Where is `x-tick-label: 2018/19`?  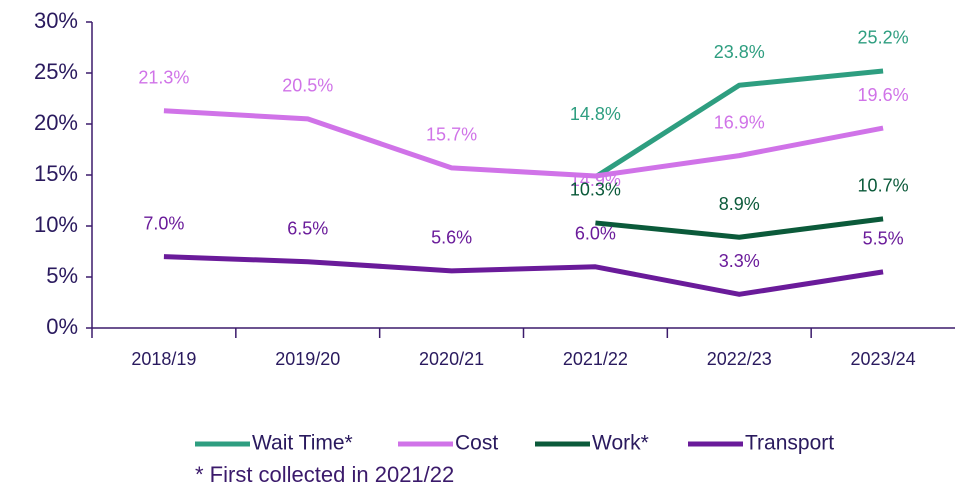
x-tick-label: 2018/19 is located at coordinates (163, 359).